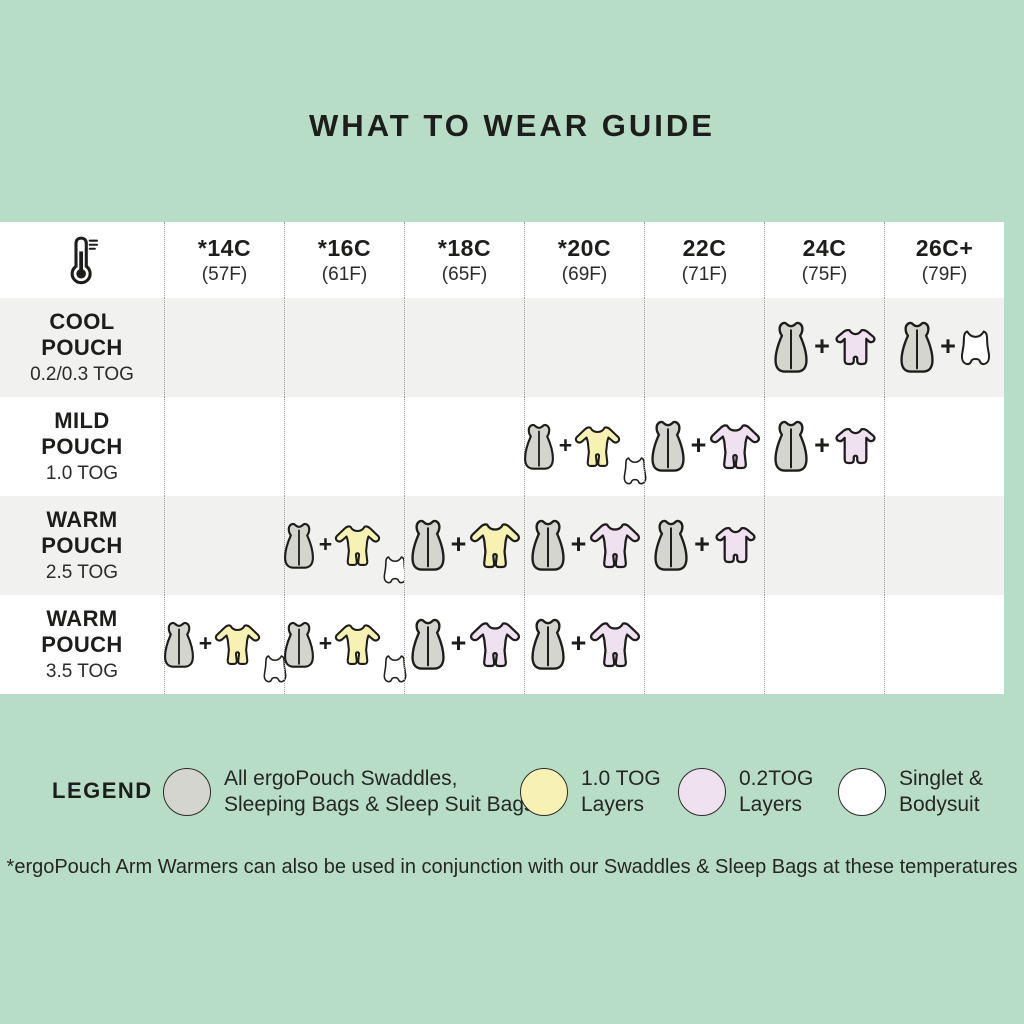 The height and width of the screenshot is (1024, 1024). I want to click on row-tog: 2.5 TOG, so click(82, 572).